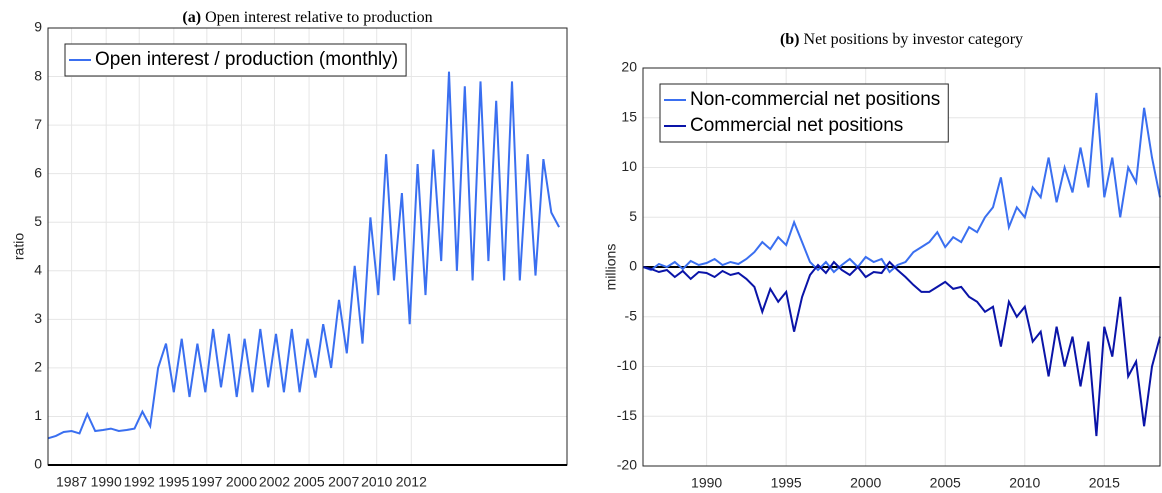 Image resolution: width=1162 pixels, height=493 pixels. Describe the element at coordinates (19, 246) in the screenshot. I see `y-axis-label: ratio` at that location.